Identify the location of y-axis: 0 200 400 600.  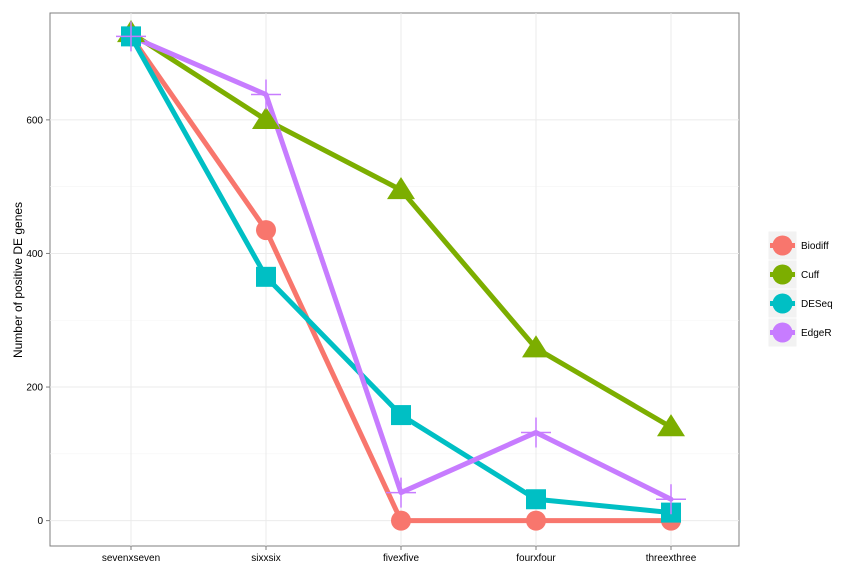
(38, 321).